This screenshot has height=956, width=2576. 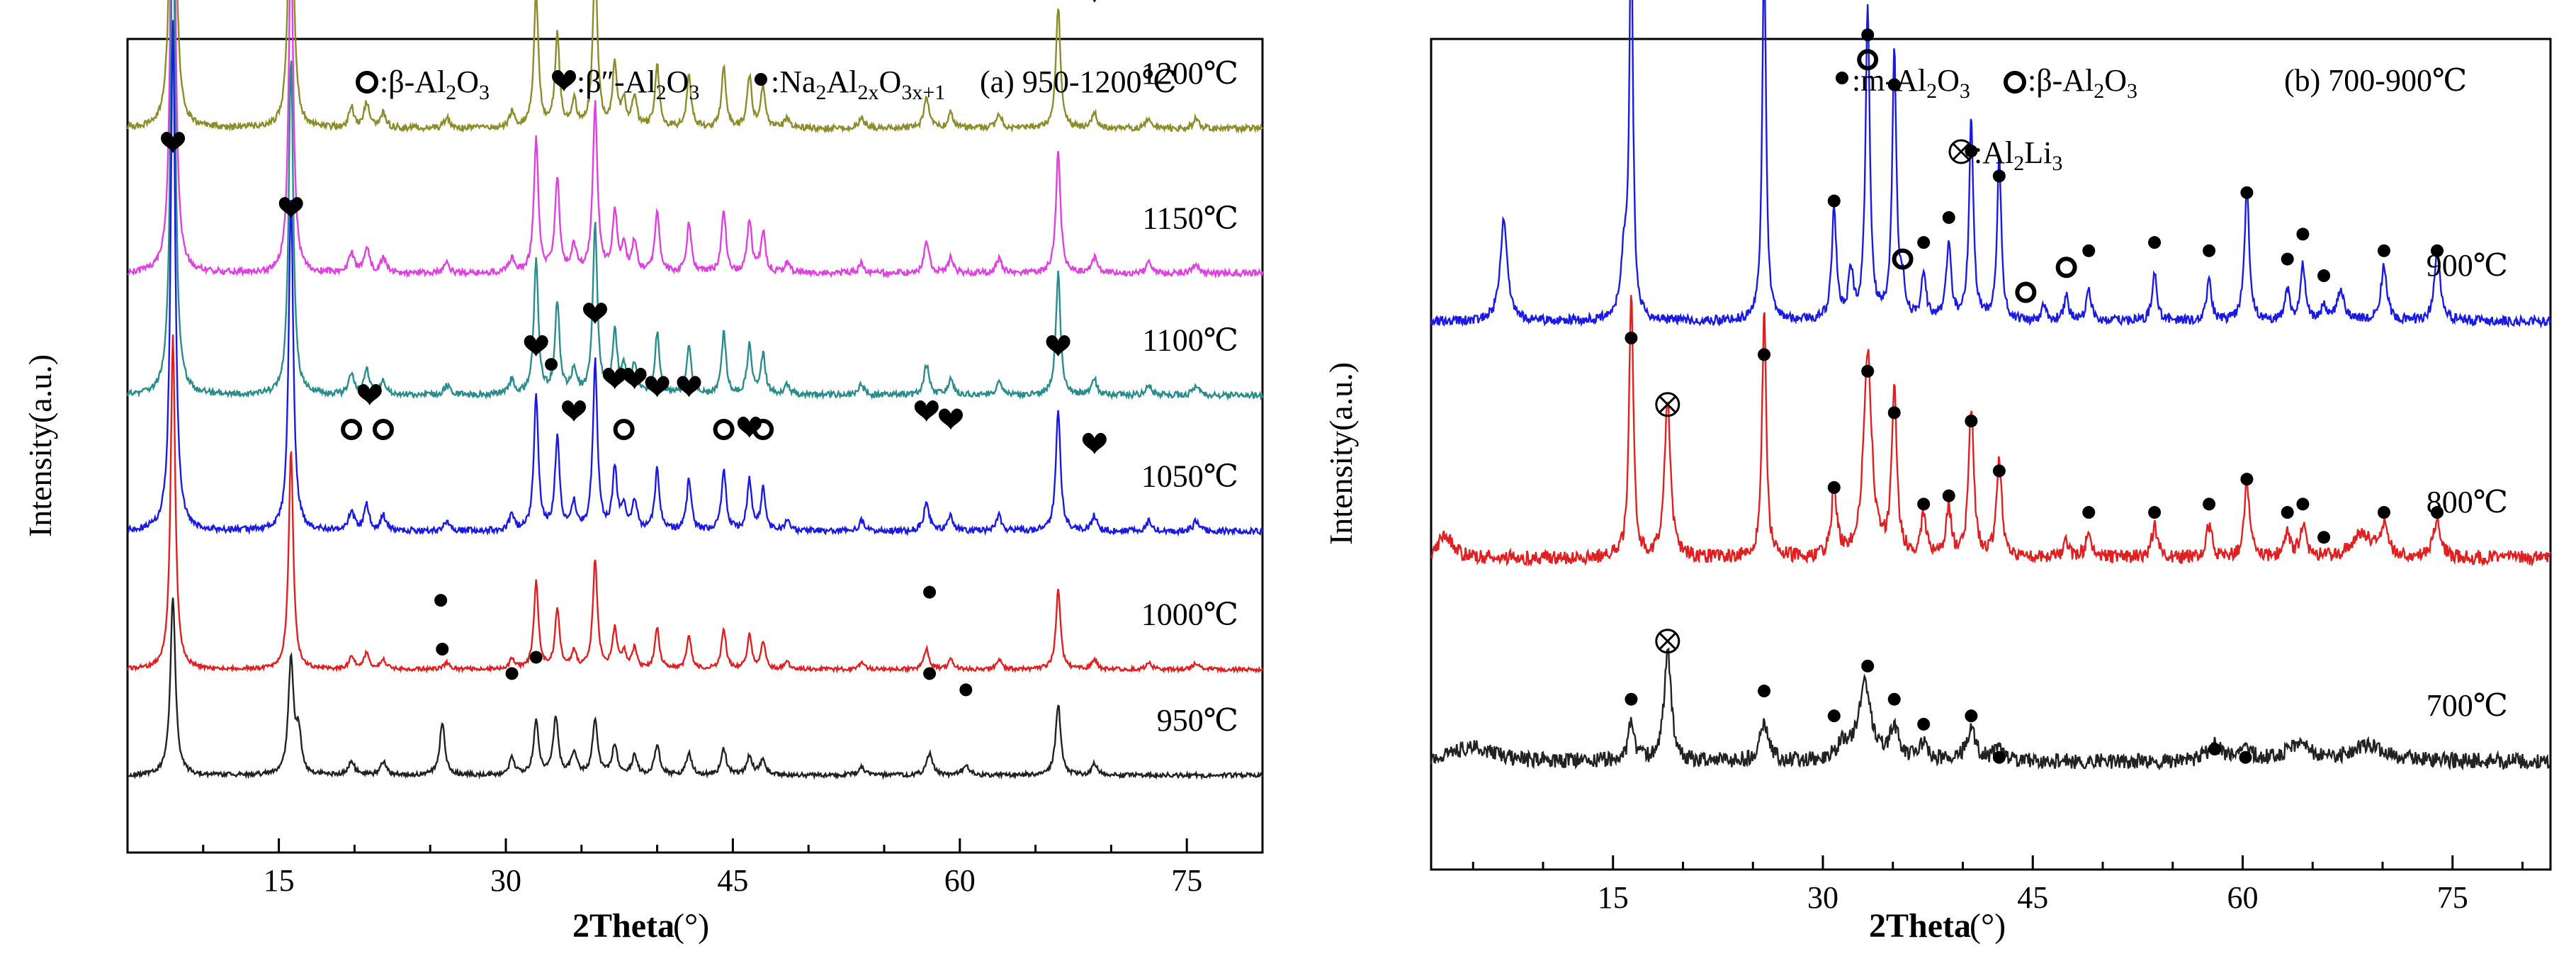 What do you see at coordinates (564, 80) in the screenshot?
I see `legend-beta2-al2o3-symbol` at bounding box center [564, 80].